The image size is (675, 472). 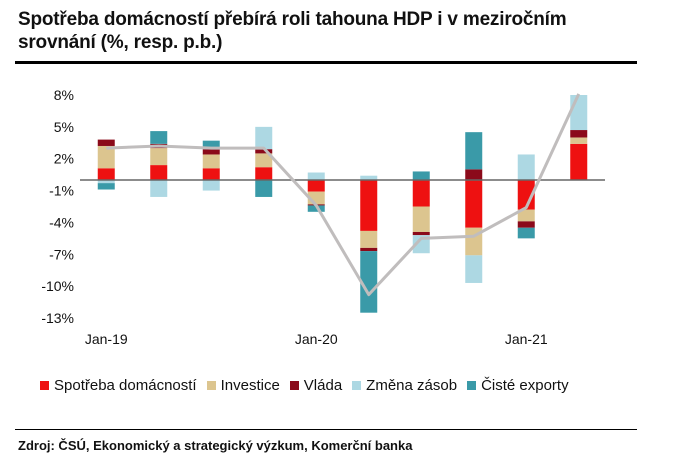 What do you see at coordinates (64, 95) in the screenshot?
I see `y-tick-label: 8%` at bounding box center [64, 95].